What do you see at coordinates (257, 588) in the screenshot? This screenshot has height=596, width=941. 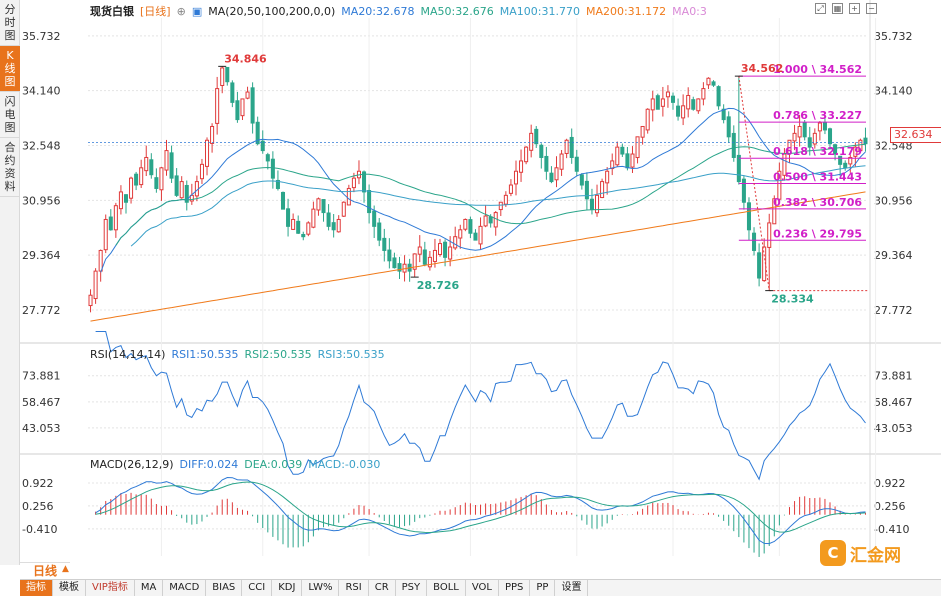 I see `indicator-cci: CCI` at bounding box center [257, 588].